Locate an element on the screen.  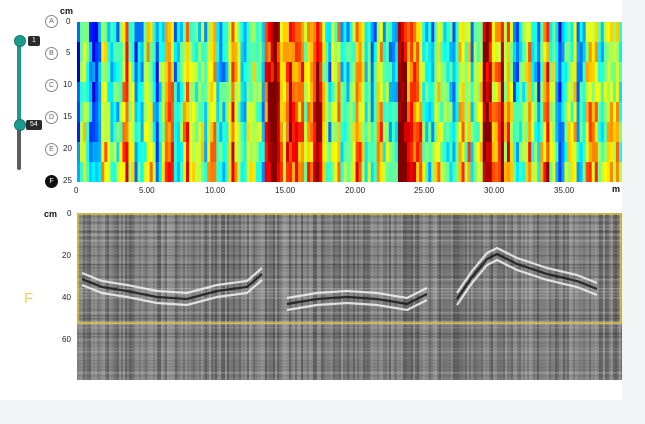
layer-button-e: E is located at coordinates (51, 149).